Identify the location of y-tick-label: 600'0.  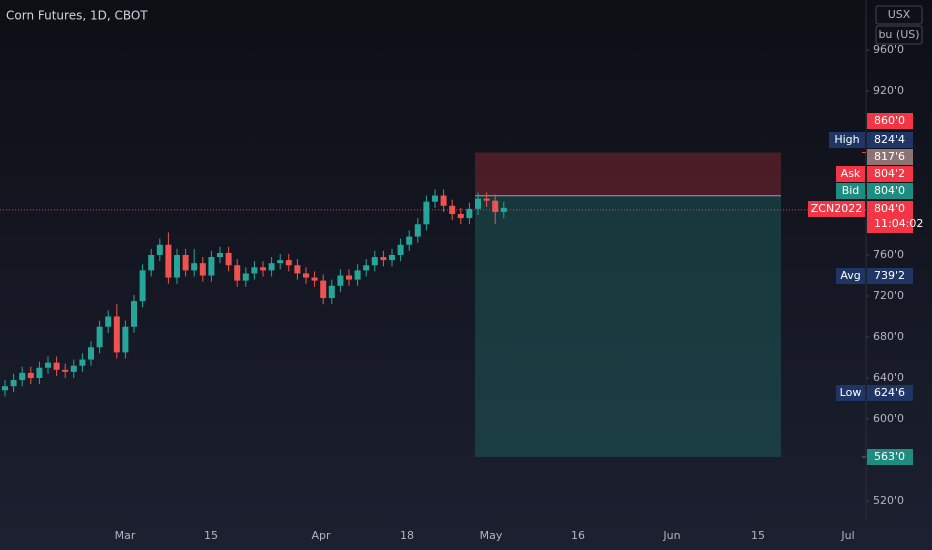
(888, 418).